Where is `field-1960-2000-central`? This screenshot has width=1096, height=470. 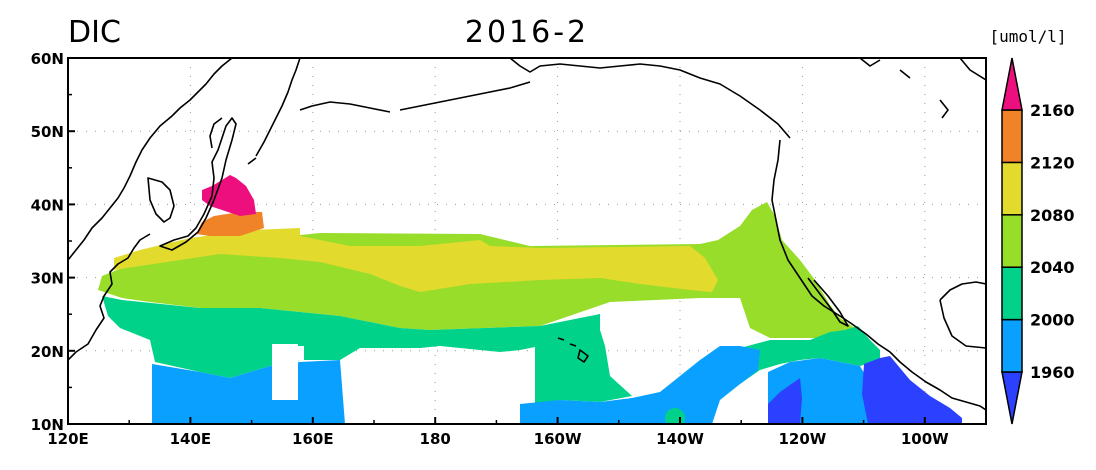
field-1960-2000-central is located at coordinates (640, 385).